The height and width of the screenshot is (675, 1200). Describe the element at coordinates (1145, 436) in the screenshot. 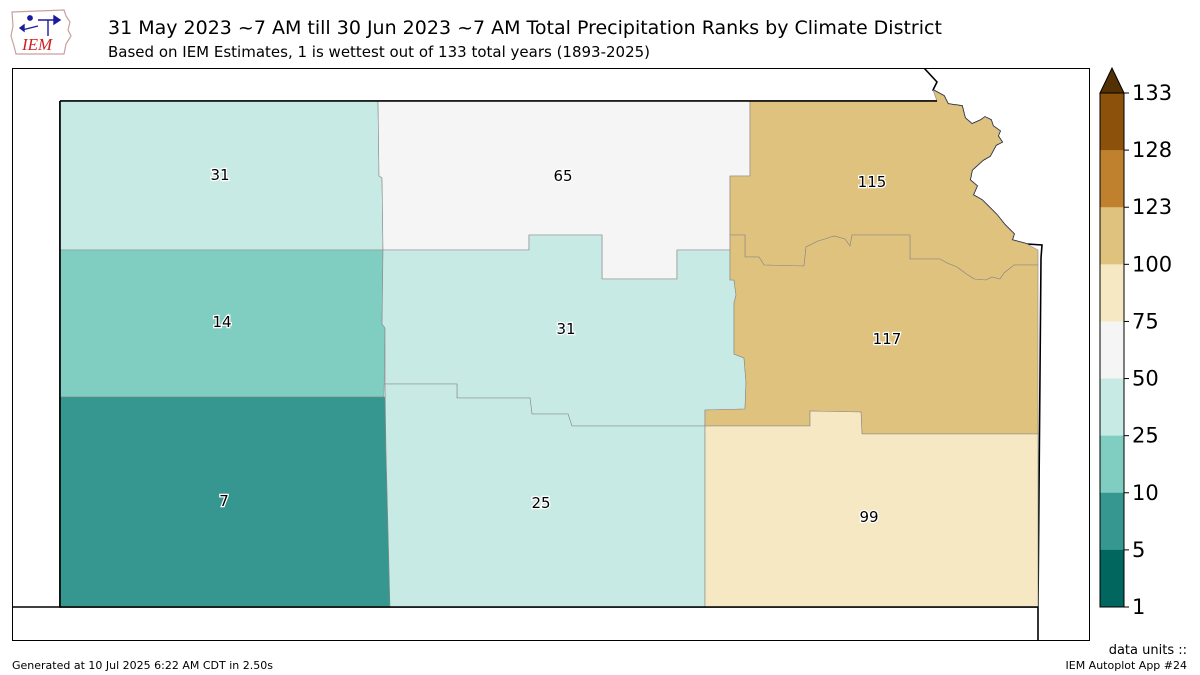

I see `colorbar-tick-label: 25` at that location.